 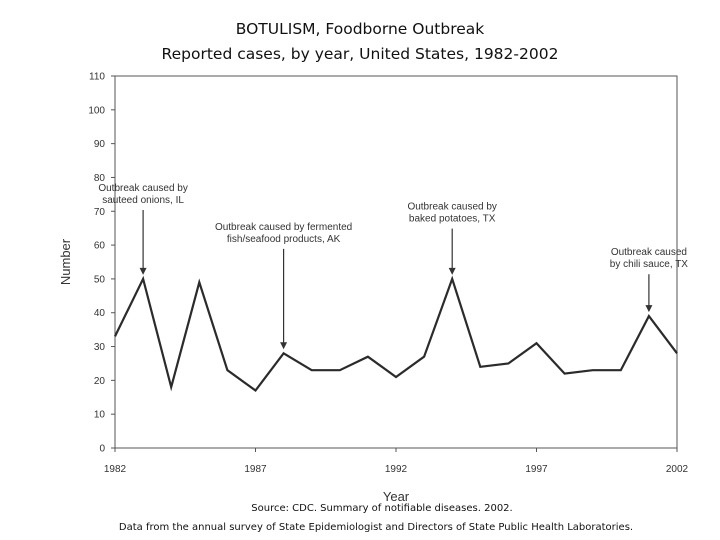 I want to click on y-tick-label: 20, so click(x=100, y=381).